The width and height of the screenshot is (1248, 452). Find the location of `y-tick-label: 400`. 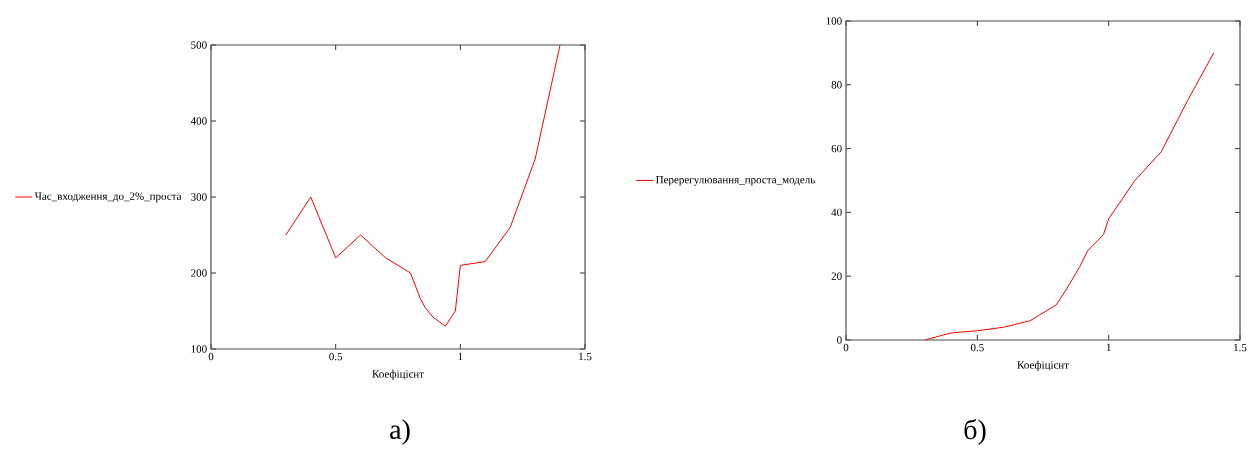

y-tick-label: 400 is located at coordinates (198, 121).